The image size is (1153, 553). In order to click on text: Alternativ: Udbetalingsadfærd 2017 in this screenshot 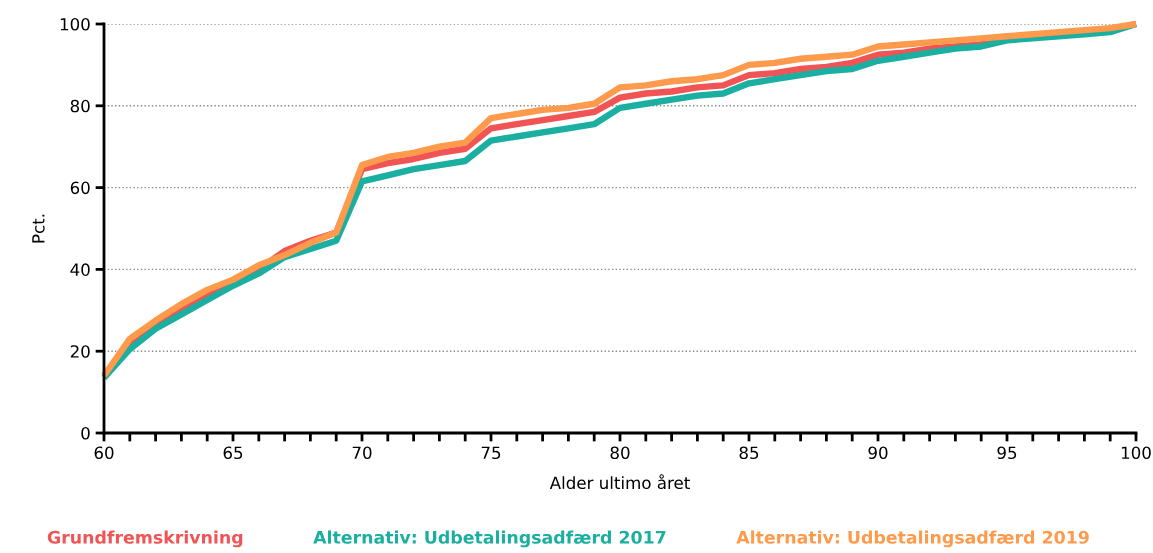, I will do `click(489, 539)`.